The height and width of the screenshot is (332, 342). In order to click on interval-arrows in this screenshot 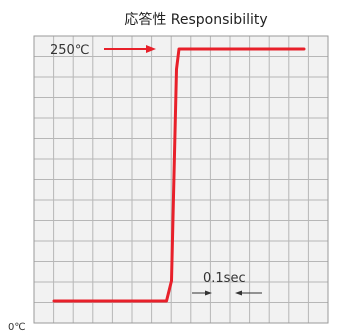, I will do `click(227, 293)`.